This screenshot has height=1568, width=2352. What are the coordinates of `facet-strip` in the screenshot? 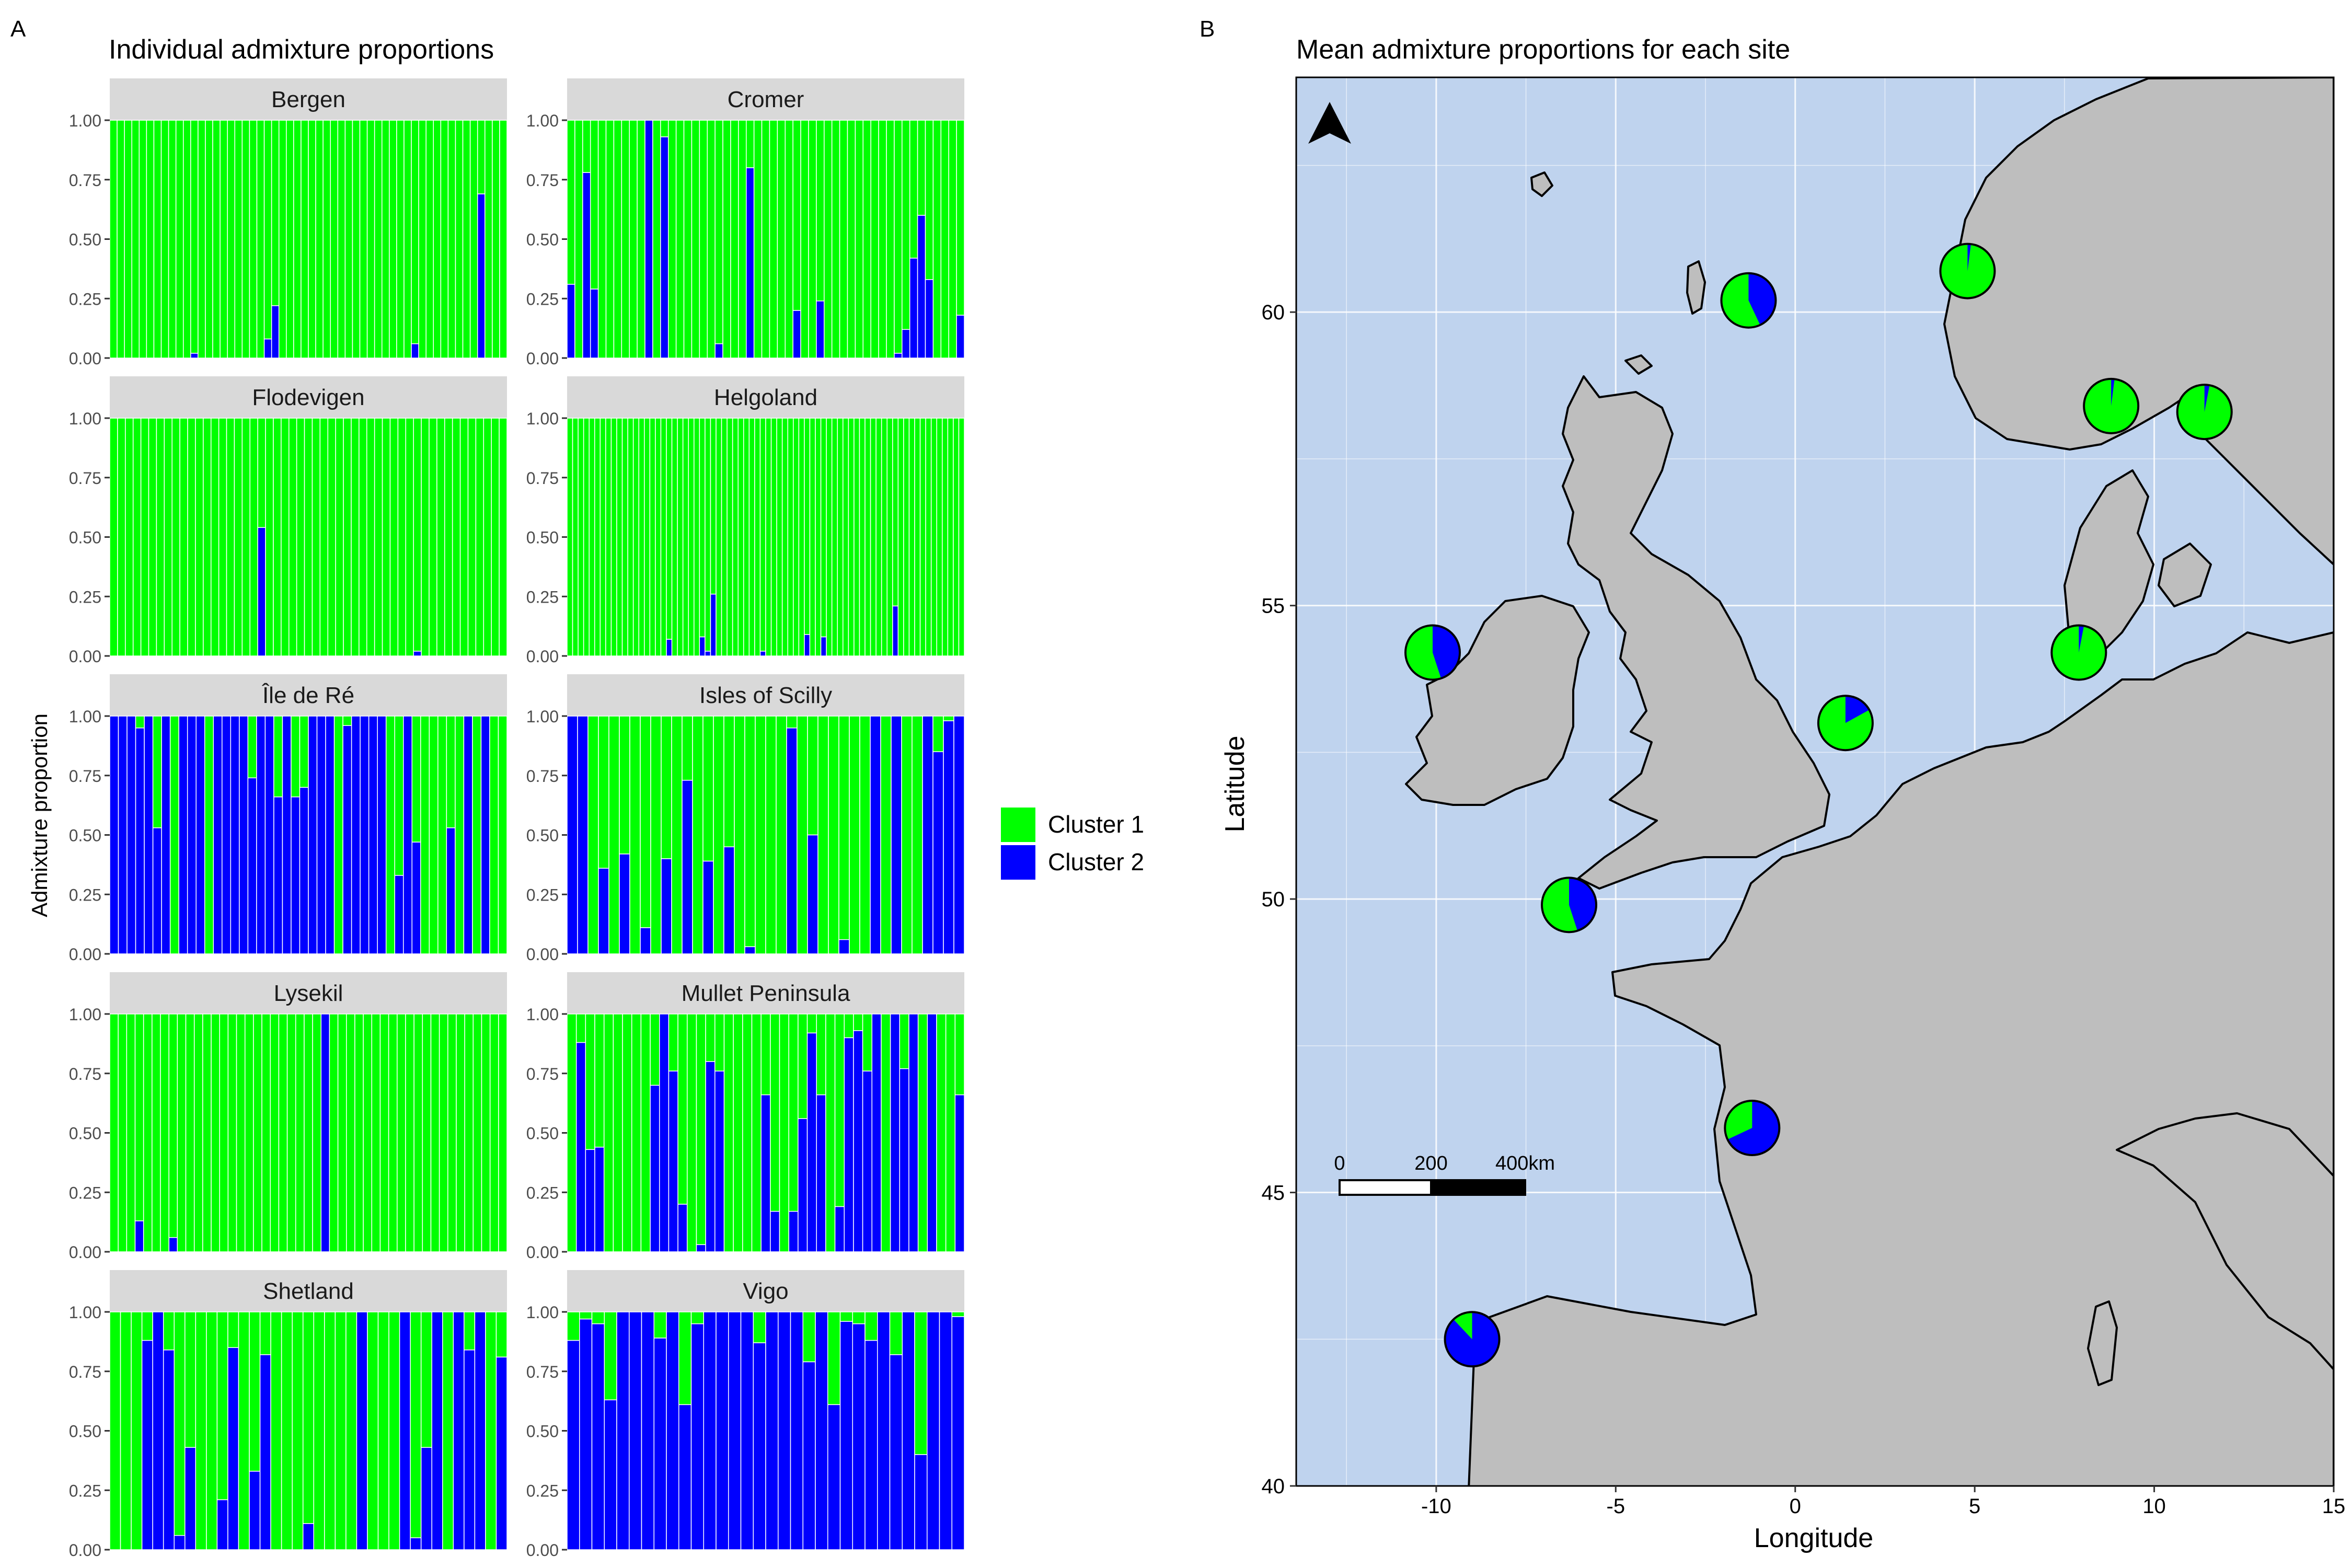 It's located at (308, 397).